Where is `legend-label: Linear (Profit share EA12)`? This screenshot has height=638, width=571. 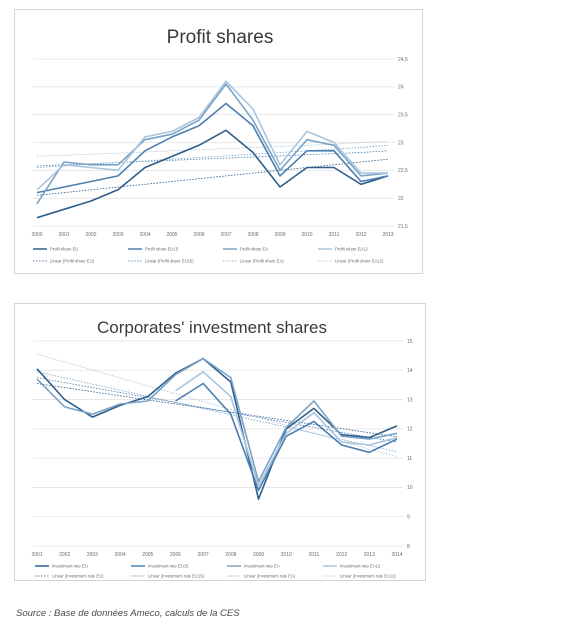 legend-label: Linear (Profit share EA12) is located at coordinates (359, 261).